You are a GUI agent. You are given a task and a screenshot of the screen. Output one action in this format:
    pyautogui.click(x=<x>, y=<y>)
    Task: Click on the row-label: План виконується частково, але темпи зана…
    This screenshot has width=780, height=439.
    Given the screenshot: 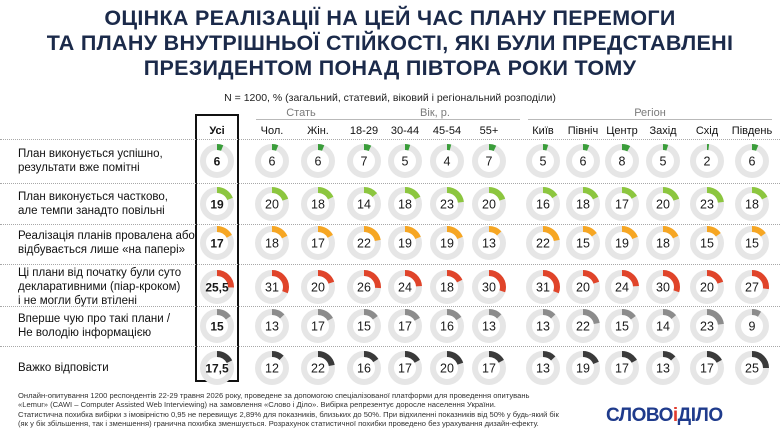 What is the action you would take?
    pyautogui.click(x=107, y=204)
    